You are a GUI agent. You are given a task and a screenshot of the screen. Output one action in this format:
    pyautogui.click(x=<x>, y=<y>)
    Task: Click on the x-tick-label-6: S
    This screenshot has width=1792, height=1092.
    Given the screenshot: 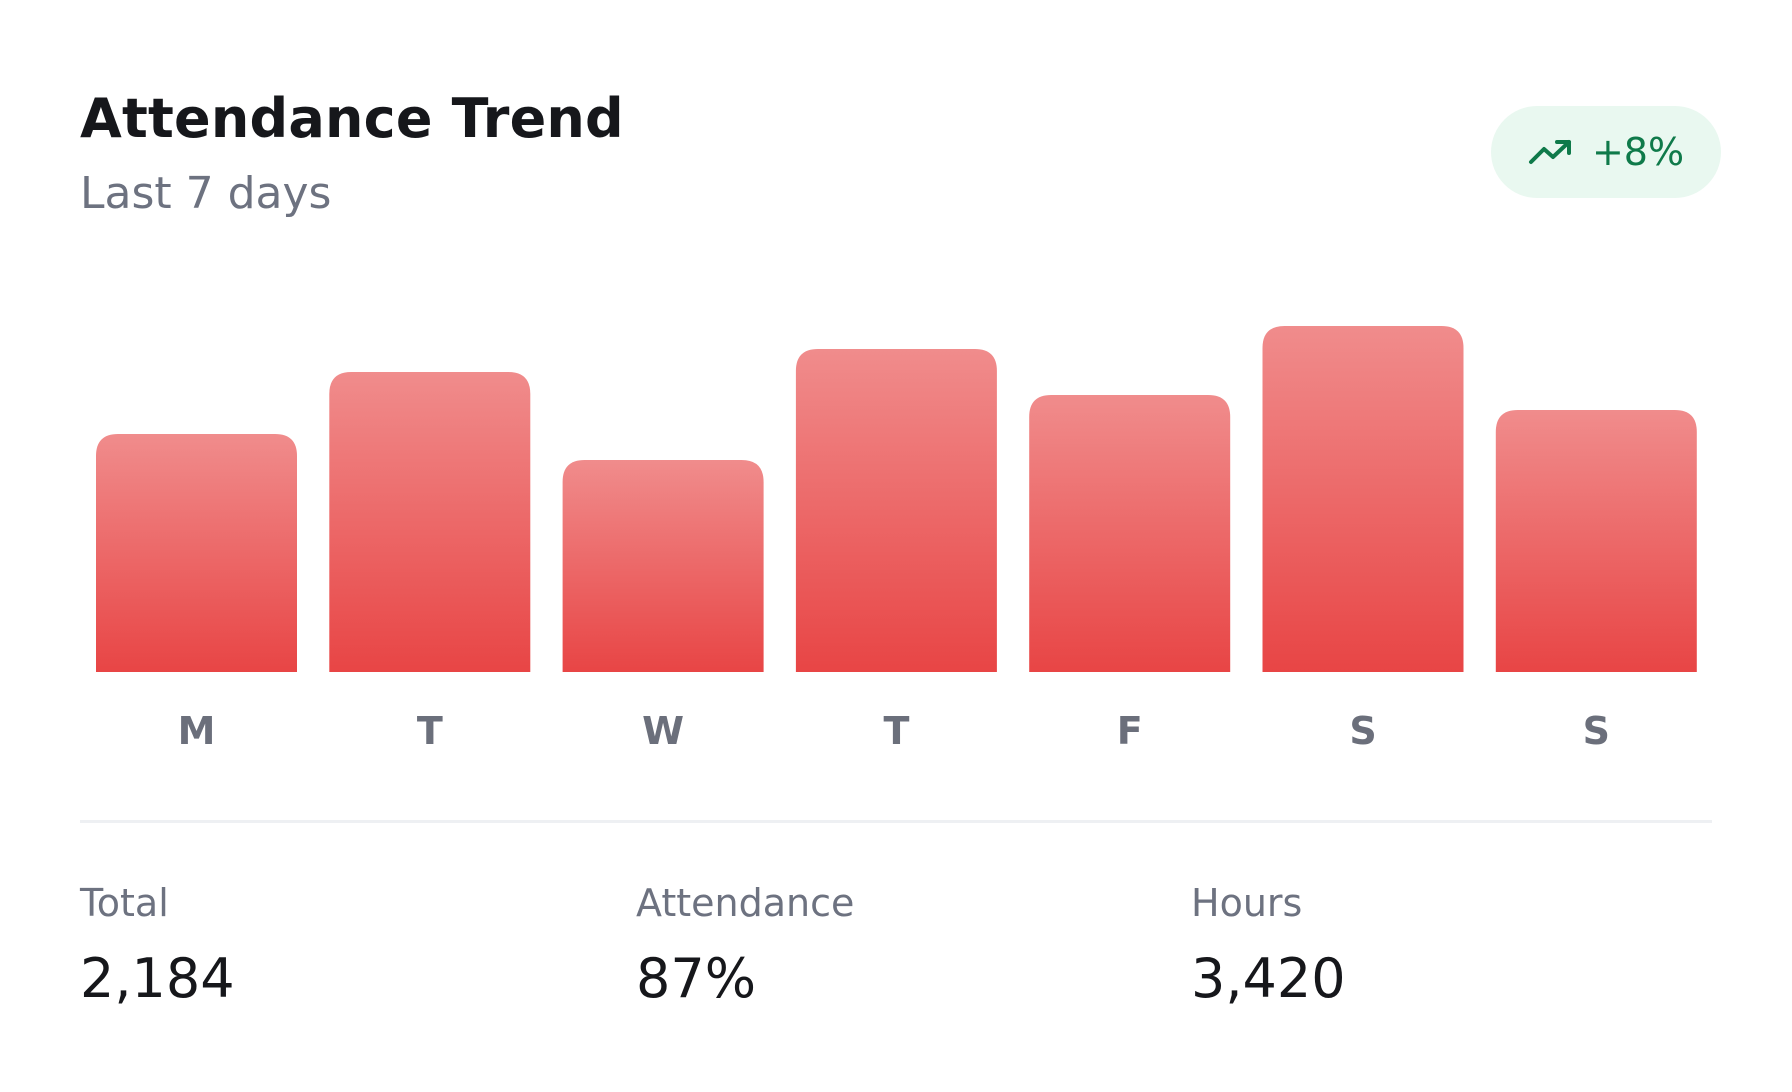 What is the action you would take?
    pyautogui.click(x=1596, y=731)
    